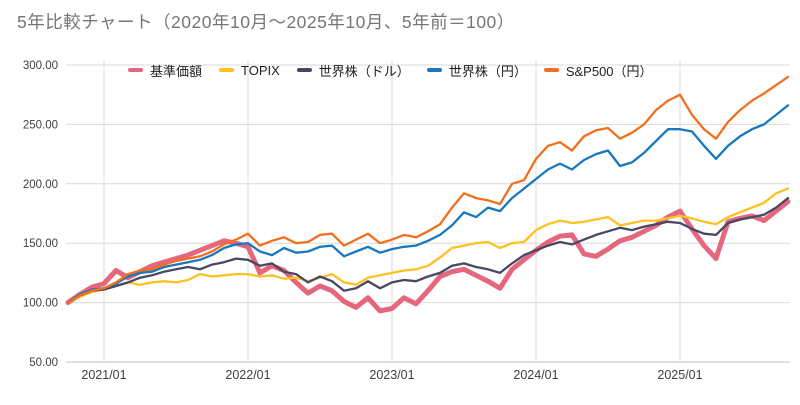 This screenshot has width=800, height=405. Describe the element at coordinates (551, 70) in the screenshot. I see `legend-swatch-sp500-jpy` at that location.